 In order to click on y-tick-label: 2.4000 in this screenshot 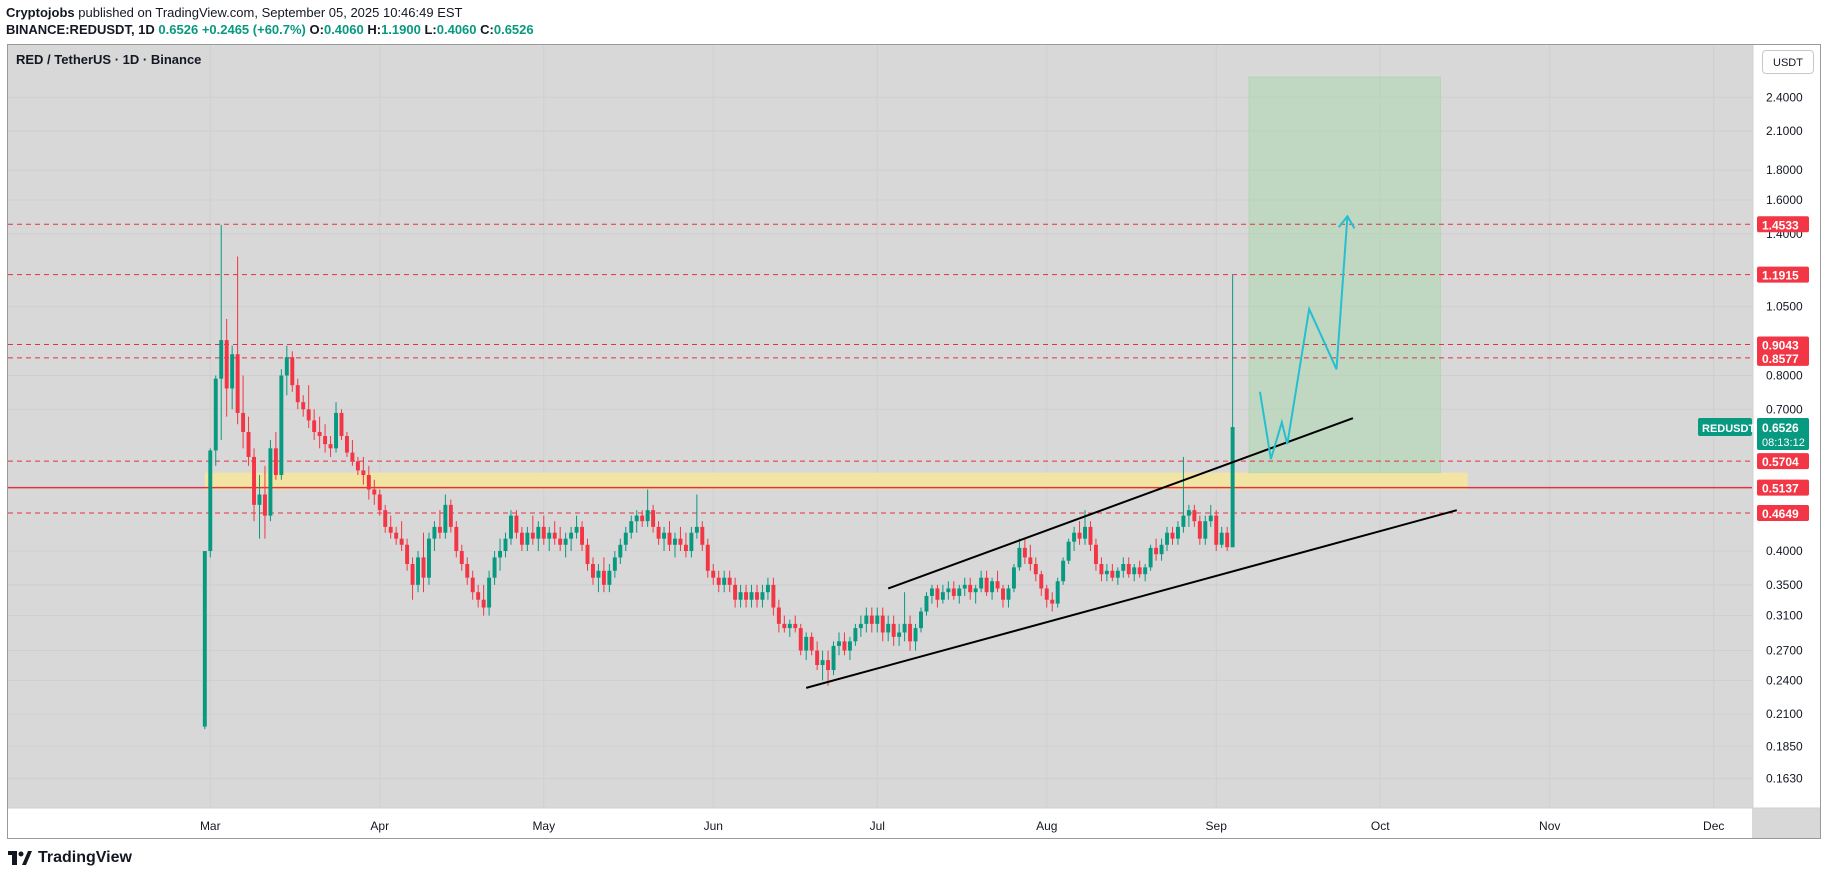, I will do `click(1784, 97)`.